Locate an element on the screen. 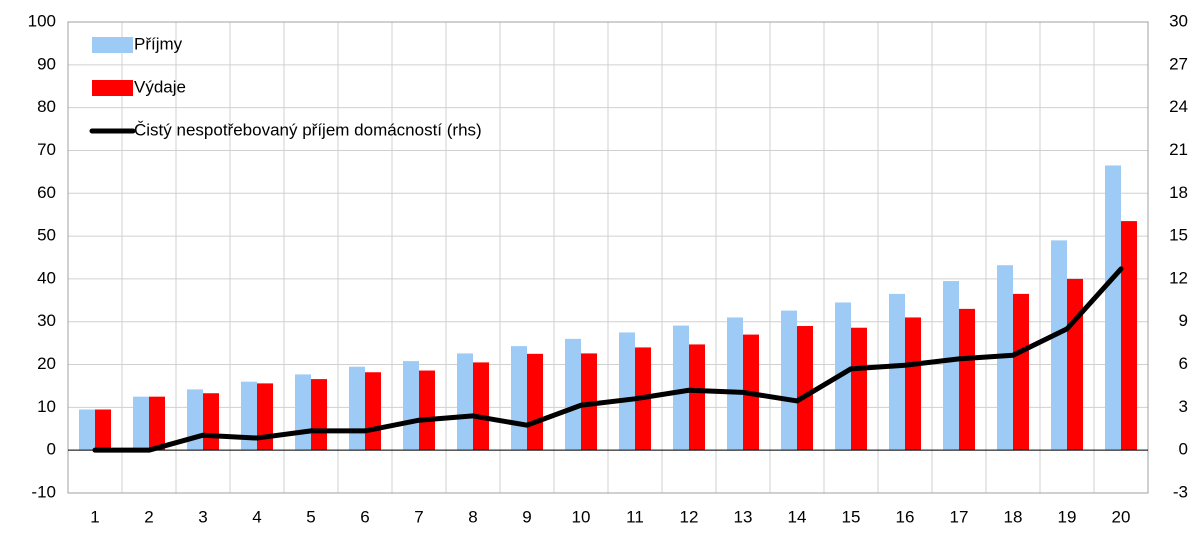 This screenshot has width=1195, height=541. x-tick-label: 7 is located at coordinates (418, 516).